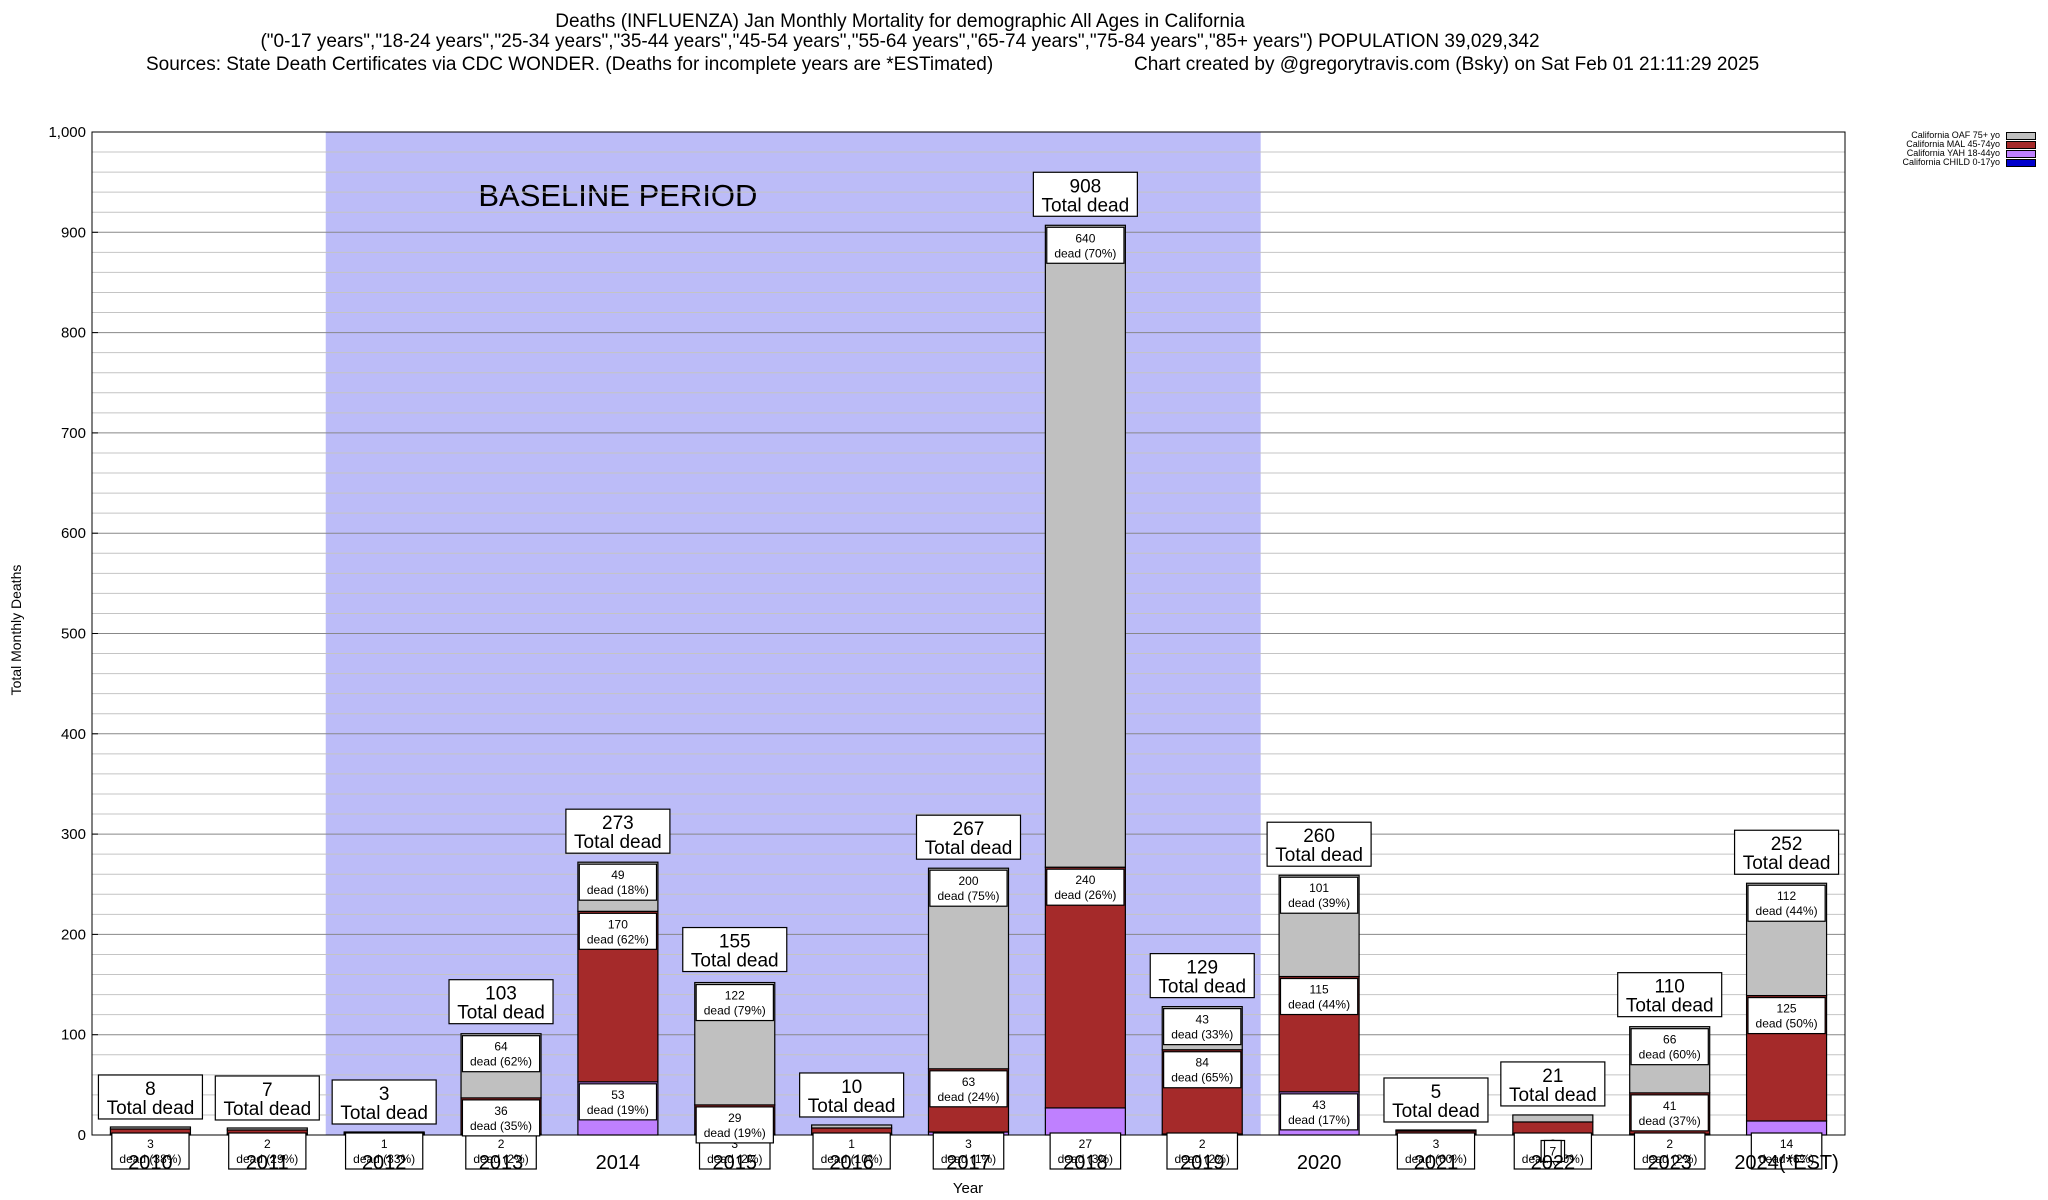  What do you see at coordinates (1786, 1163) in the screenshot?
I see `x-tick-label: 2024(*EST)` at bounding box center [1786, 1163].